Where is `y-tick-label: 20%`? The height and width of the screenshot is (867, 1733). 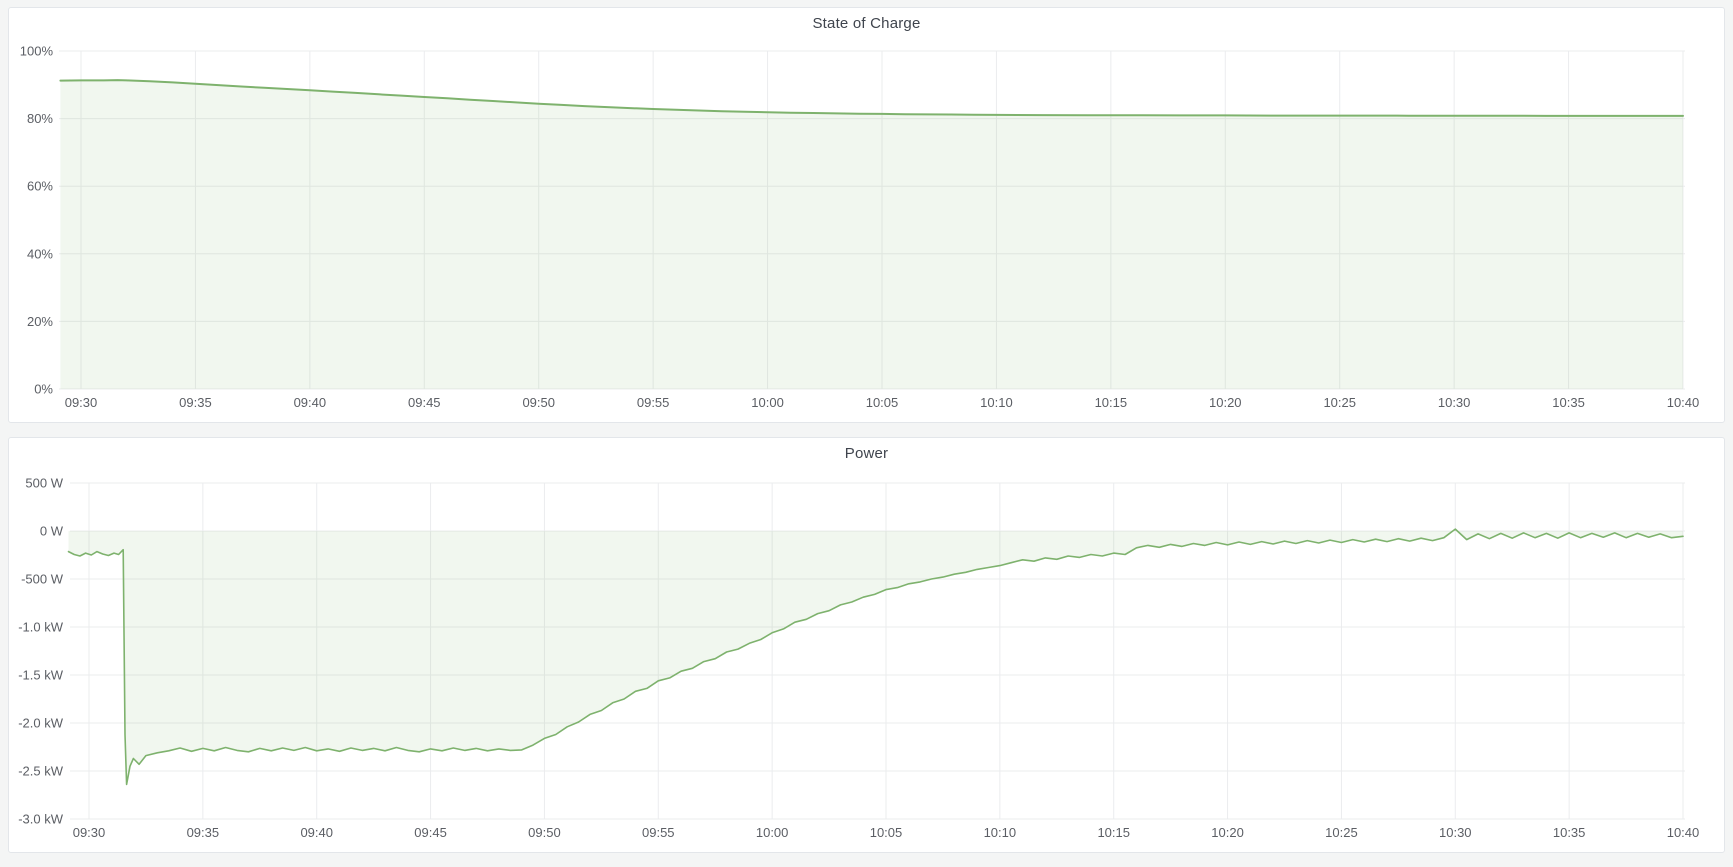 y-tick-label: 20% is located at coordinates (40, 321).